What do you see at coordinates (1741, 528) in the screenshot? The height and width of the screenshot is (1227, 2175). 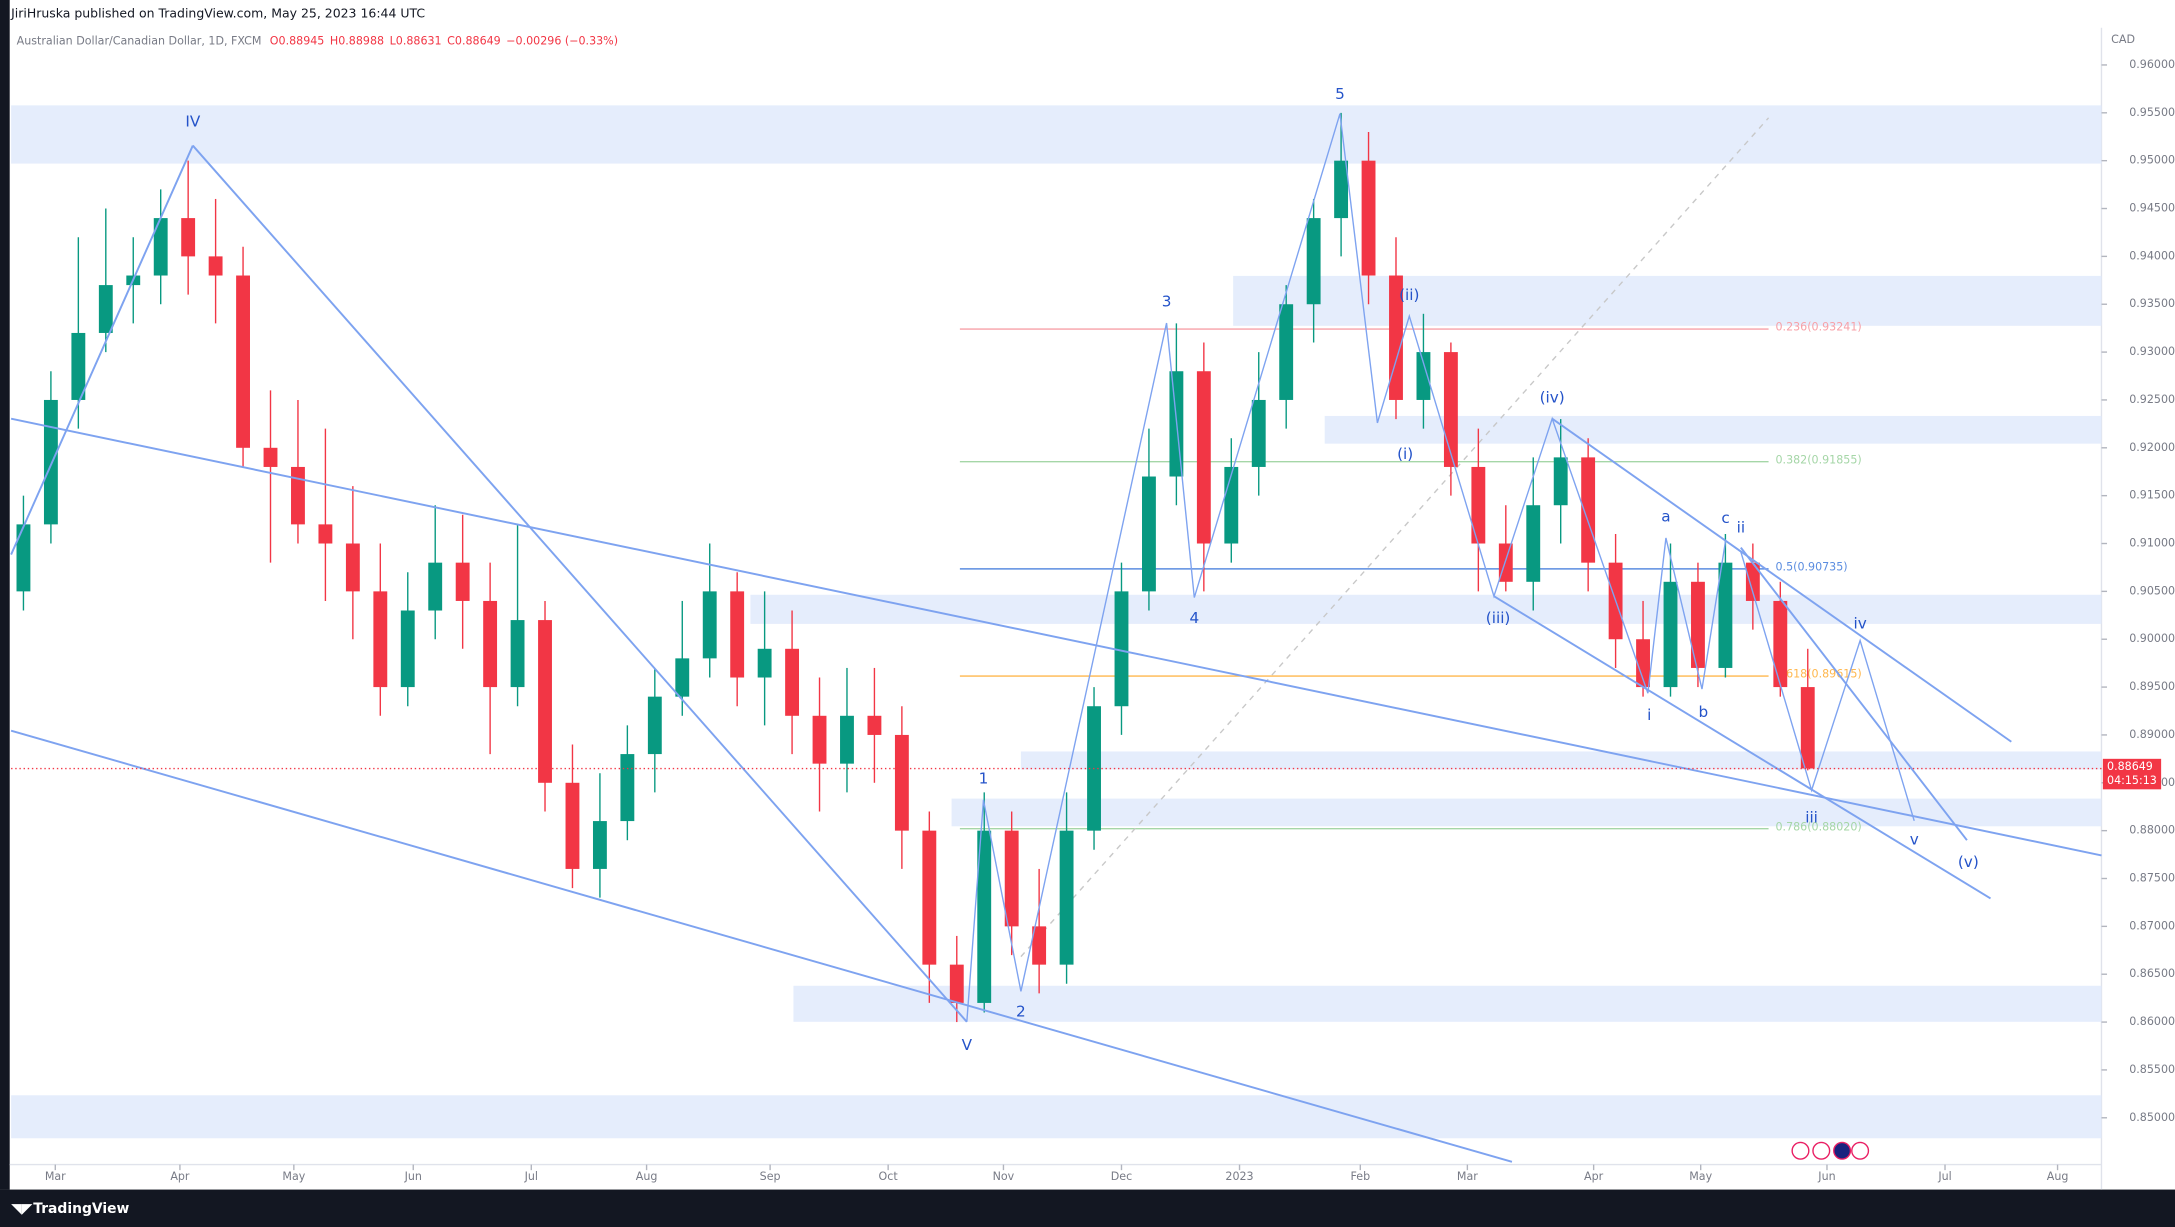 I see `wave-label: ii` at bounding box center [1741, 528].